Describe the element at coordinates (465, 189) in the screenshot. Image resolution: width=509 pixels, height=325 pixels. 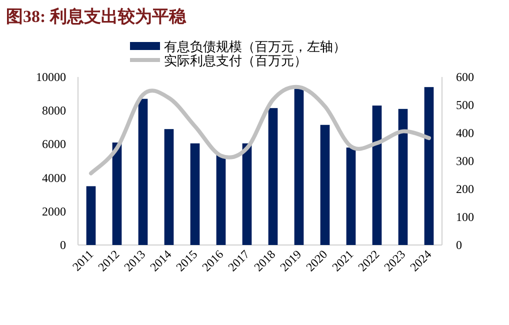
I see `y2-tick-label: 200` at that location.